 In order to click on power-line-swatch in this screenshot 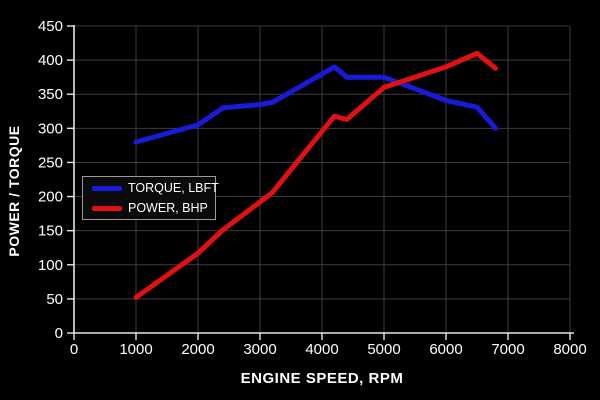, I will do `click(107, 208)`.